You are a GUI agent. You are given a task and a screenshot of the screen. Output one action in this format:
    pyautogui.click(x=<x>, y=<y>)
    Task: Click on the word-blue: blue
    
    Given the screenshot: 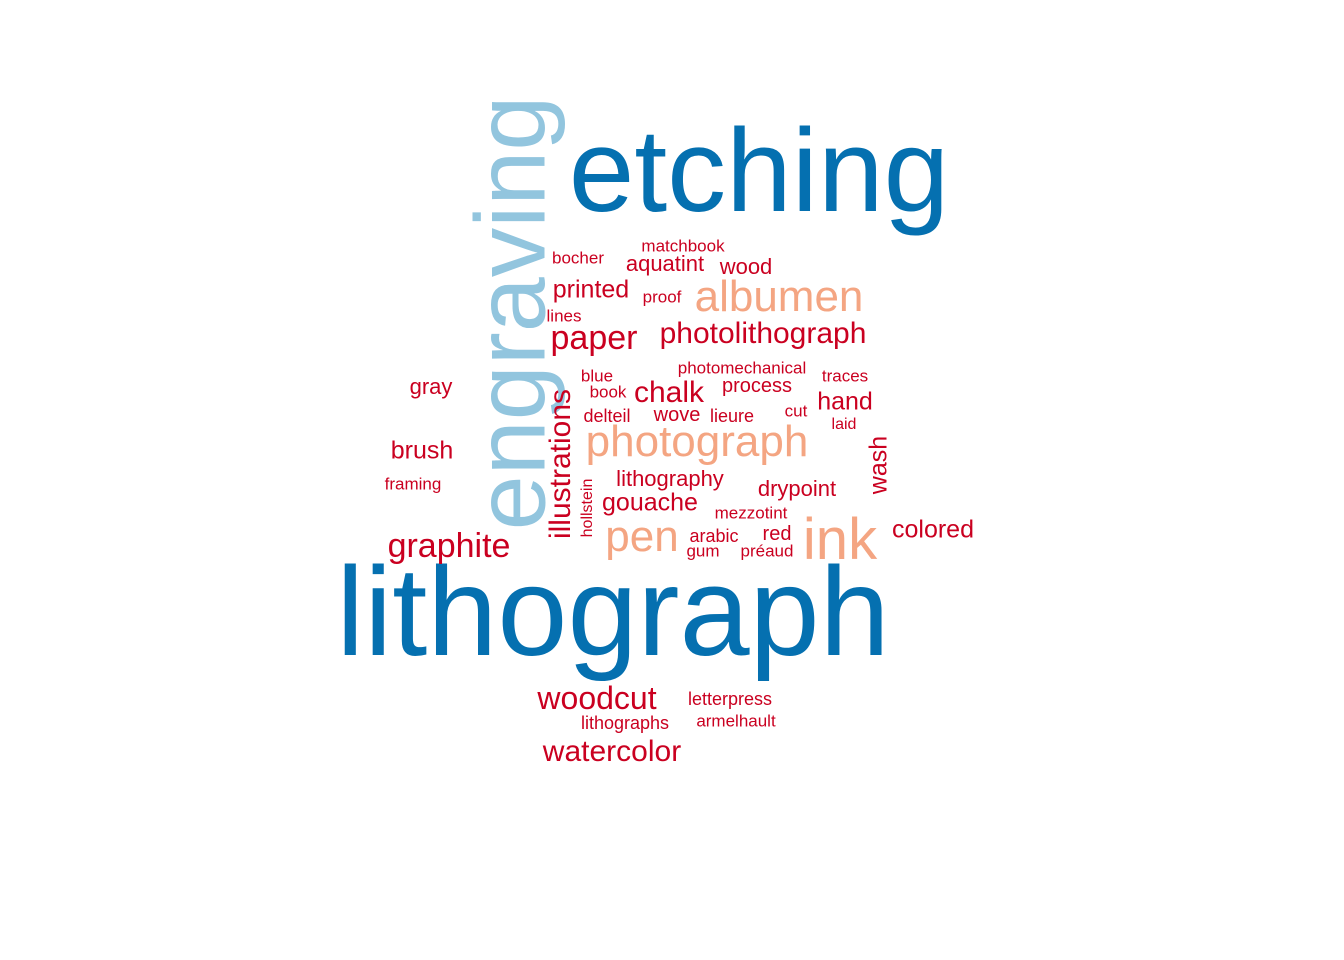 What is the action you would take?
    pyautogui.click(x=597, y=376)
    